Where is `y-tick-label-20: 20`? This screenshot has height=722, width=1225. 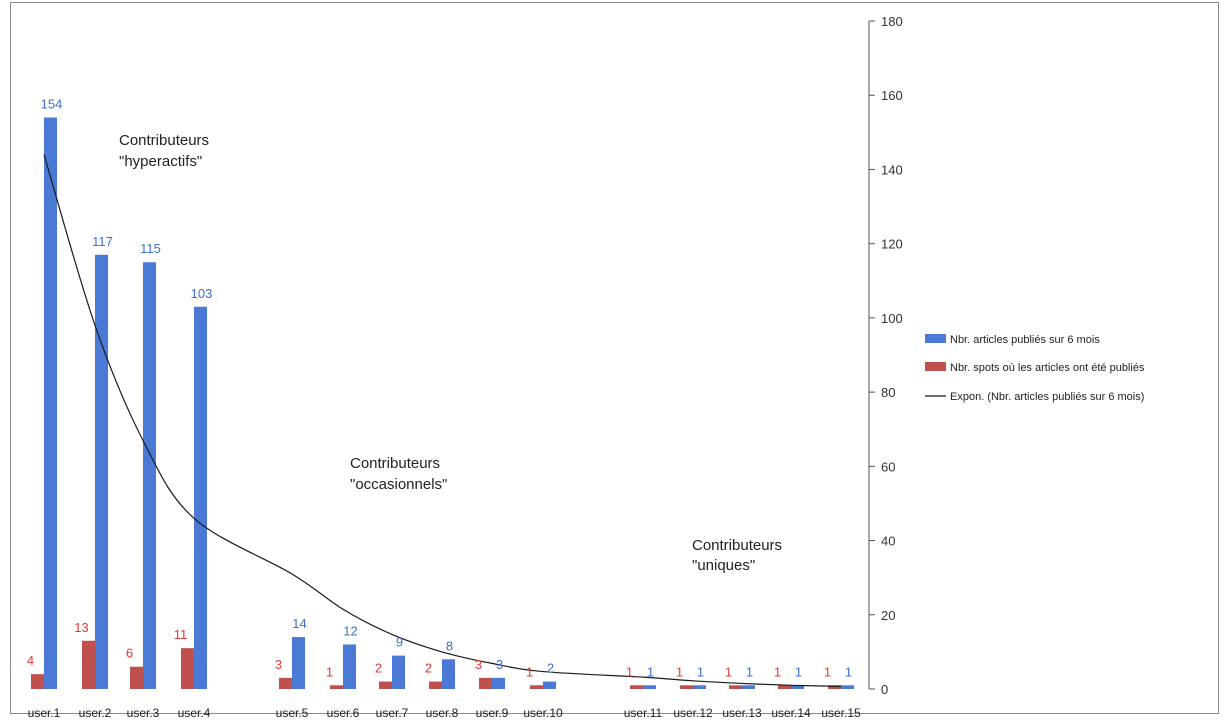 y-tick-label-20: 20 is located at coordinates (888, 615).